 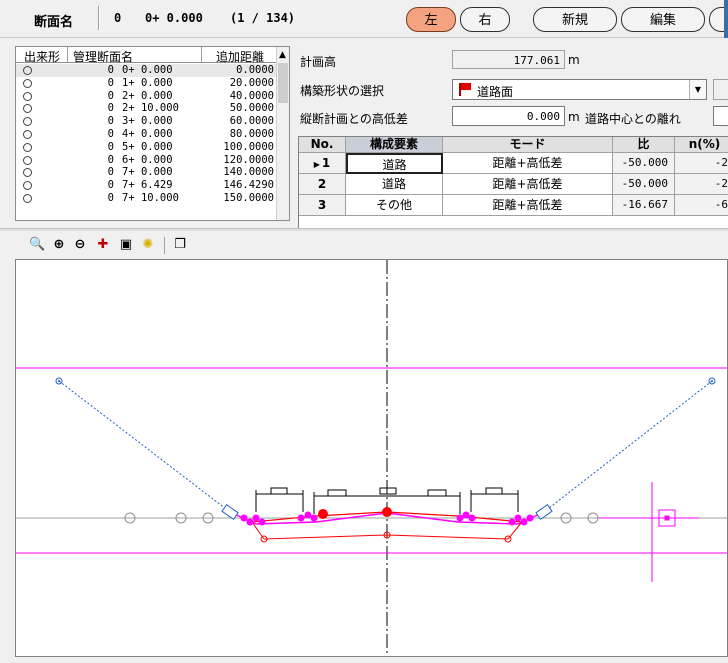 I want to click on list-item: 0 6+ 0.000 120.0000, so click(x=147, y=160).